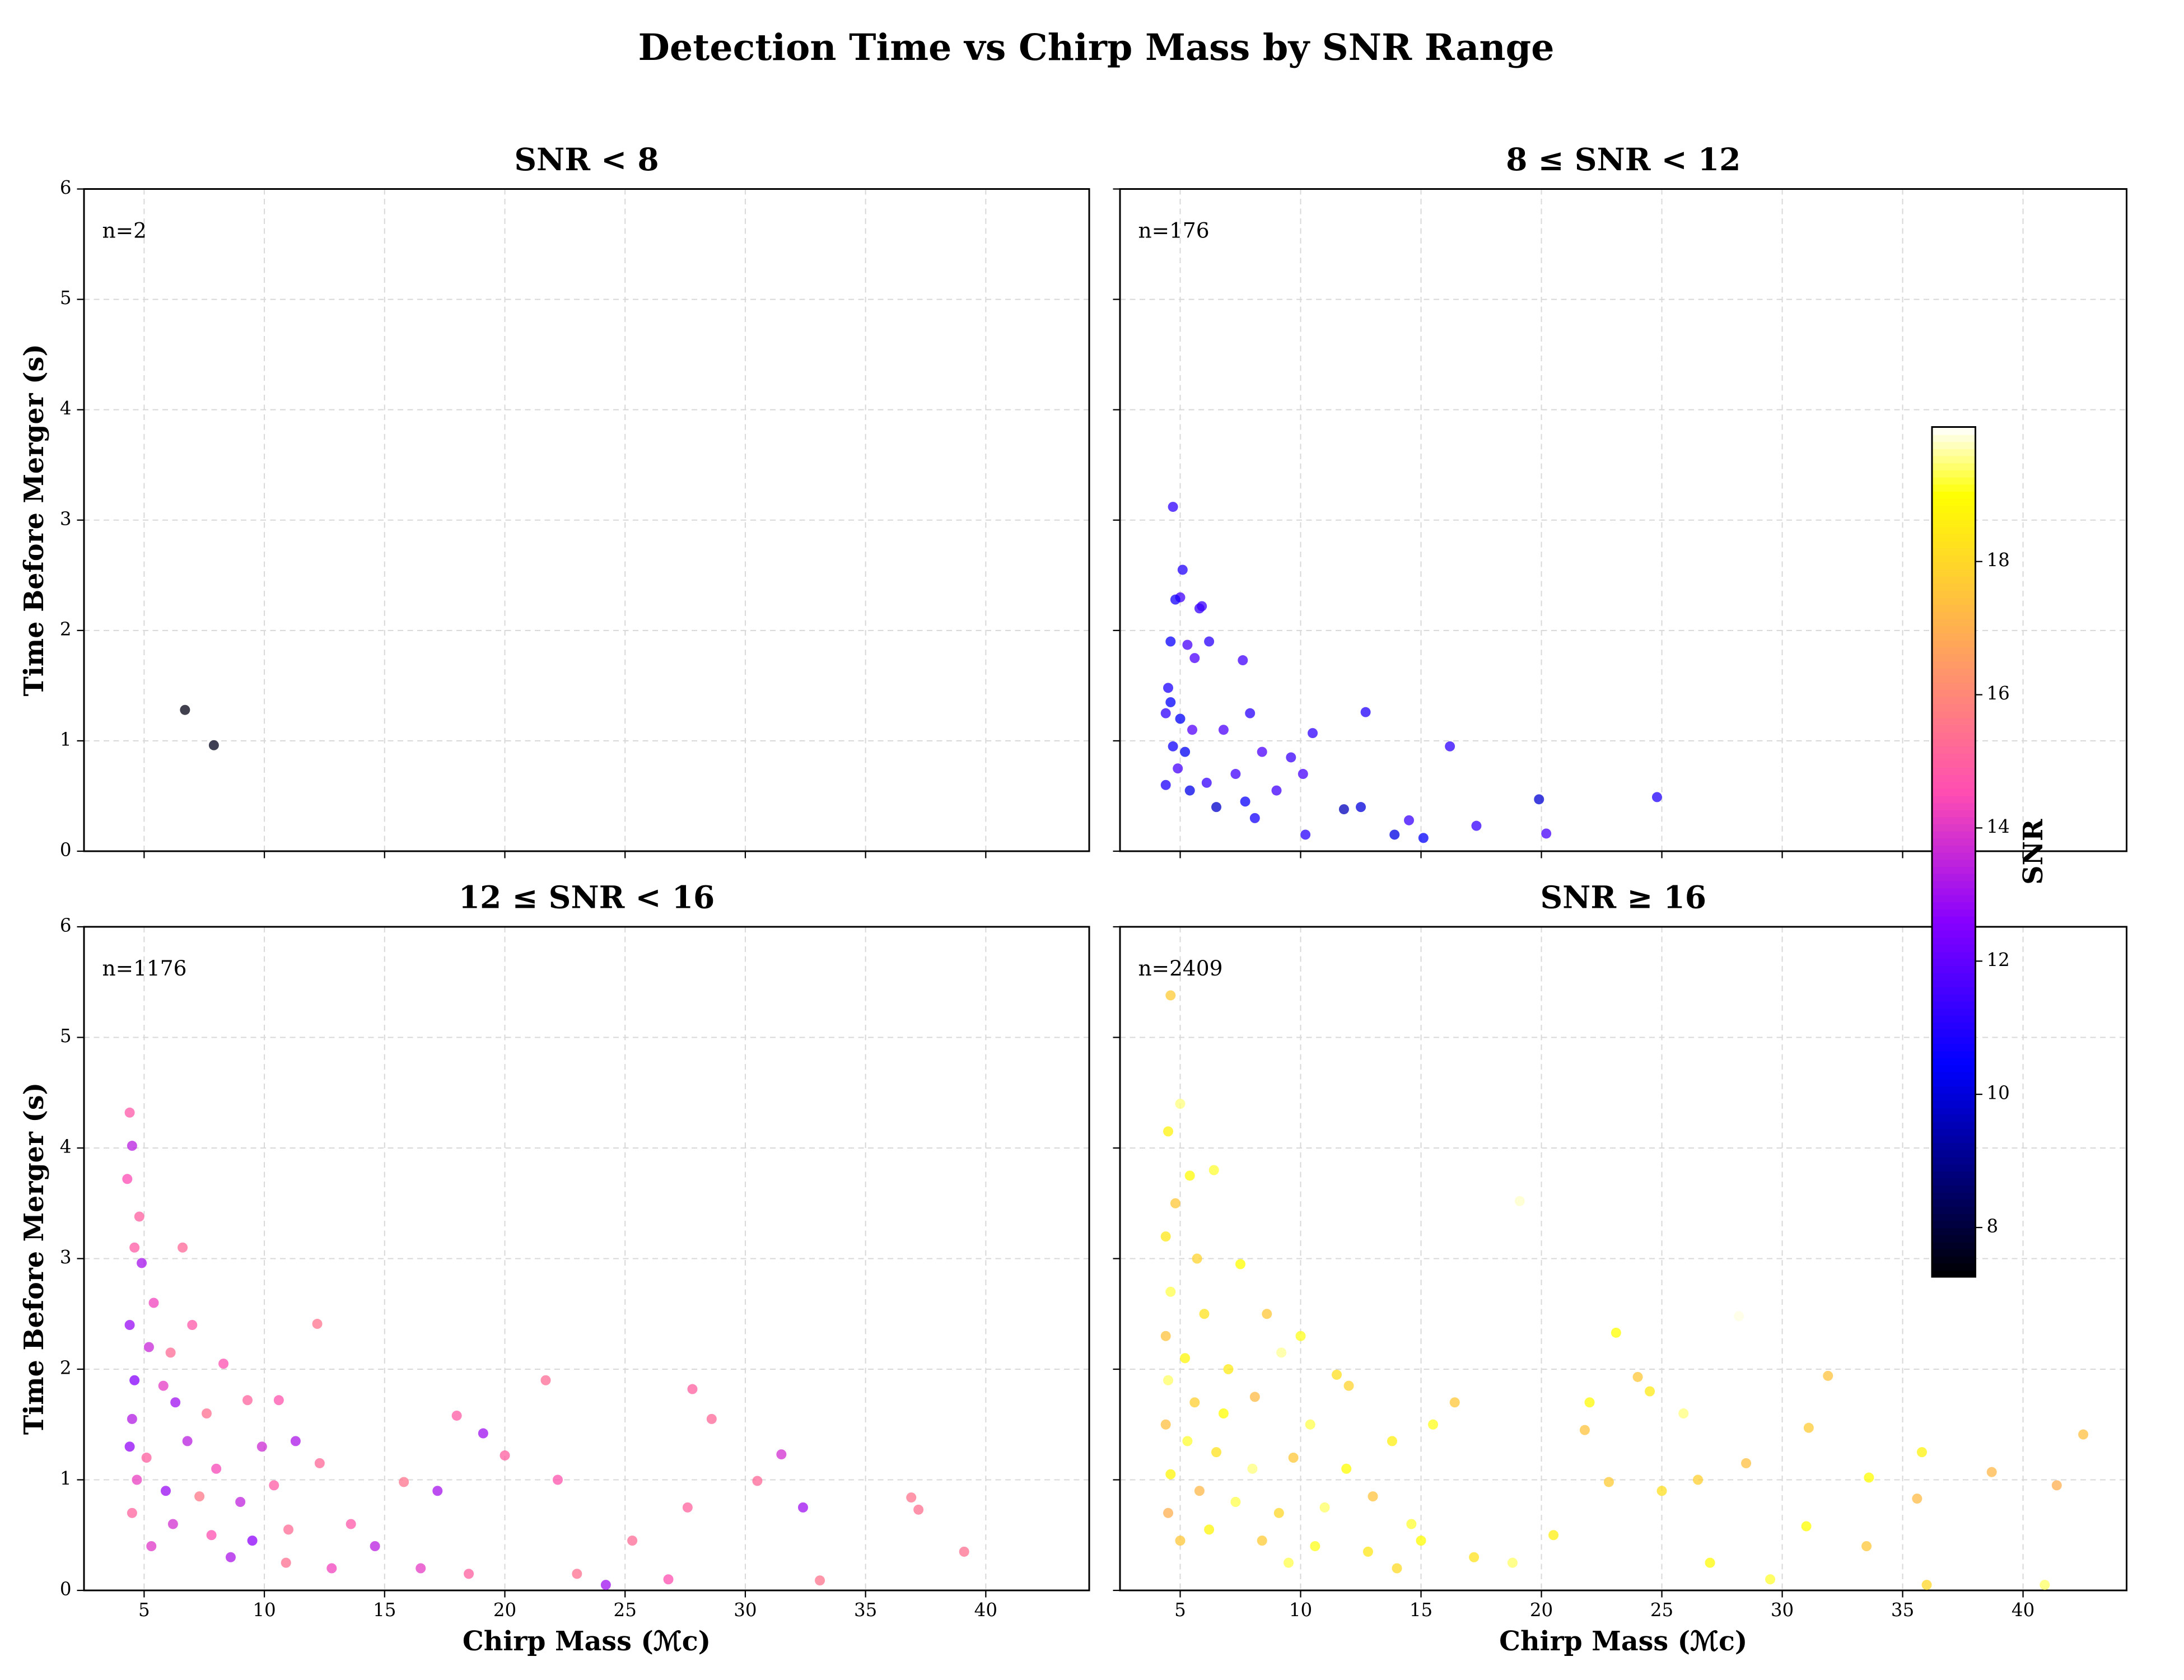  I want to click on colorbar-tick-label: 12, so click(1999, 960).